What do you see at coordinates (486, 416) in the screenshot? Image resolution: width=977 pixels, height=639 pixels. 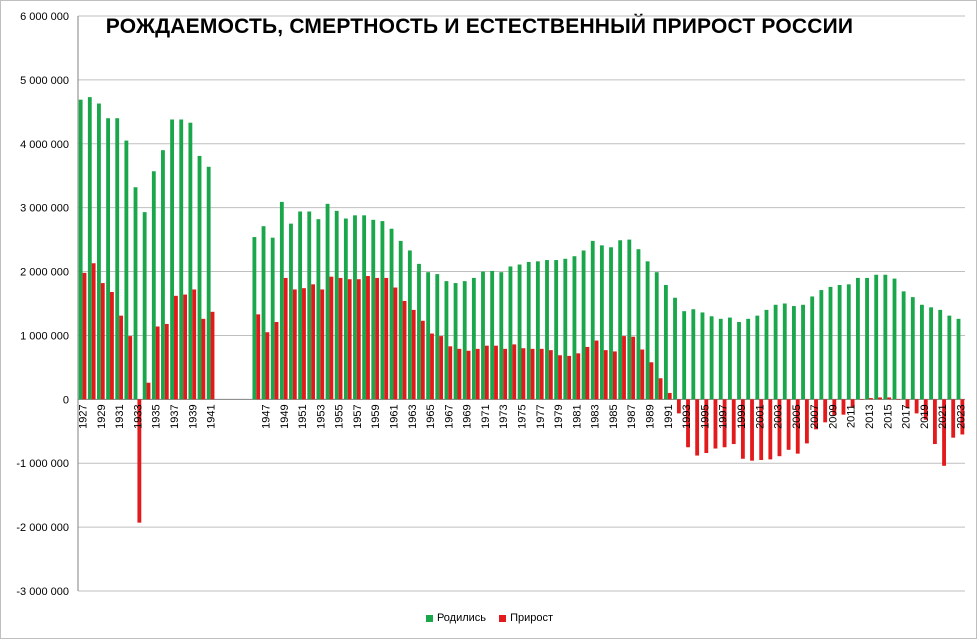 I see `x-tick-label: 1971` at bounding box center [486, 416].